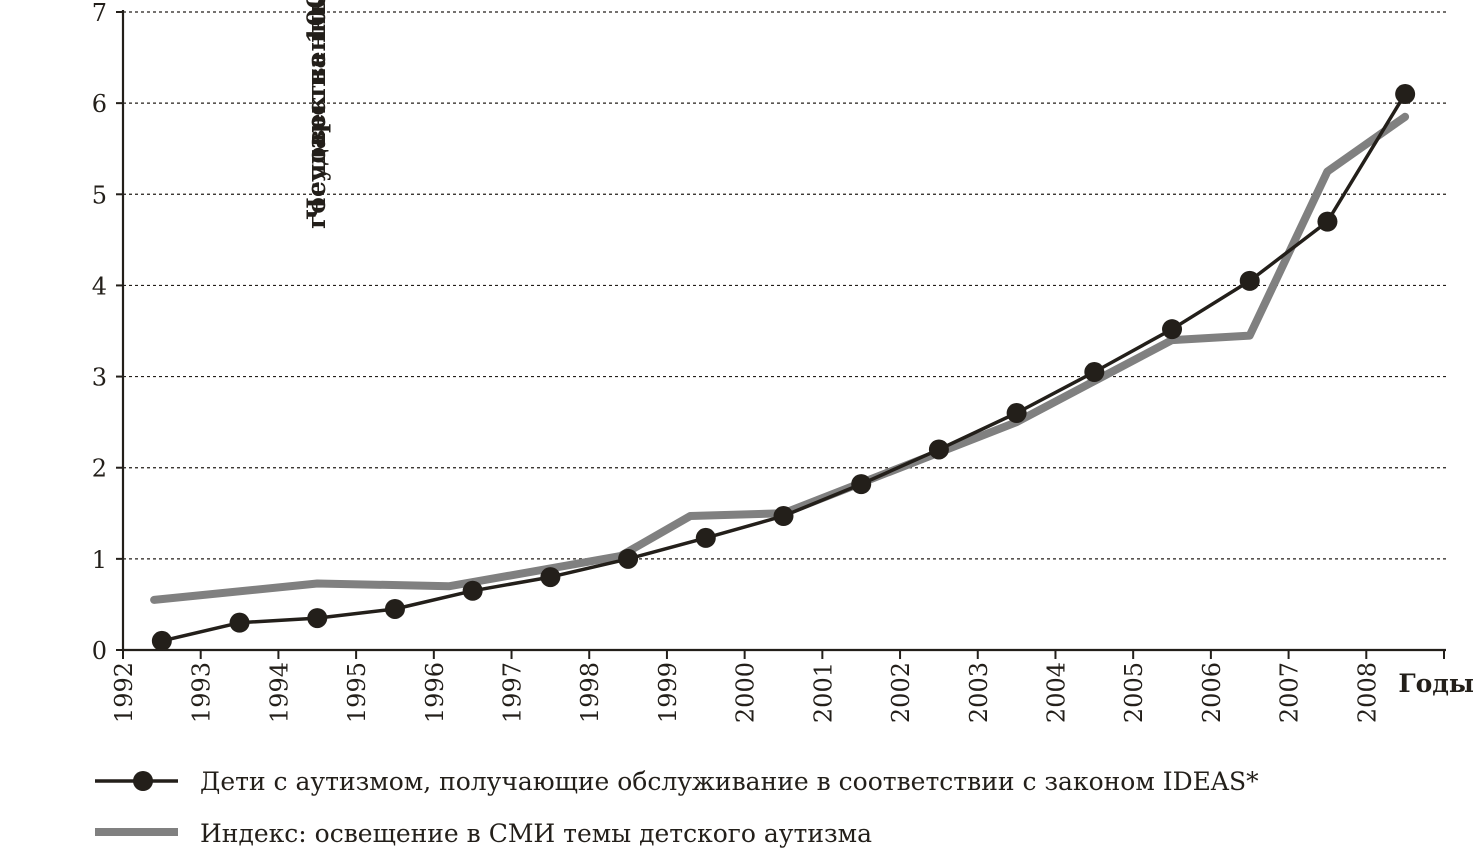  I want to click on y-tick-label-6: 6, so click(99, 104).